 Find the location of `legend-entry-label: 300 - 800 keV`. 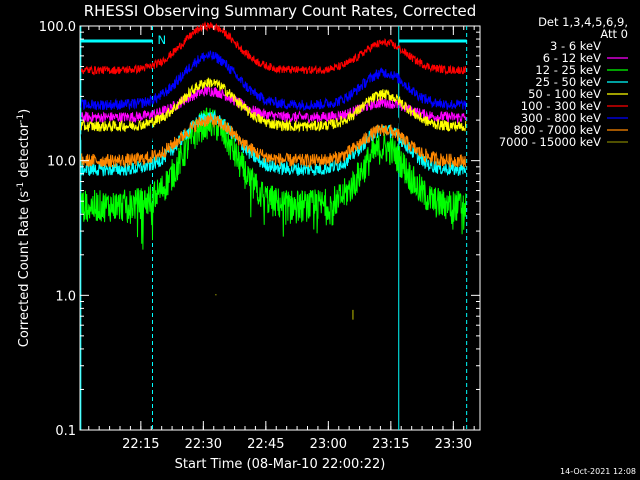

legend-entry-label: 300 - 800 keV is located at coordinates (561, 118).